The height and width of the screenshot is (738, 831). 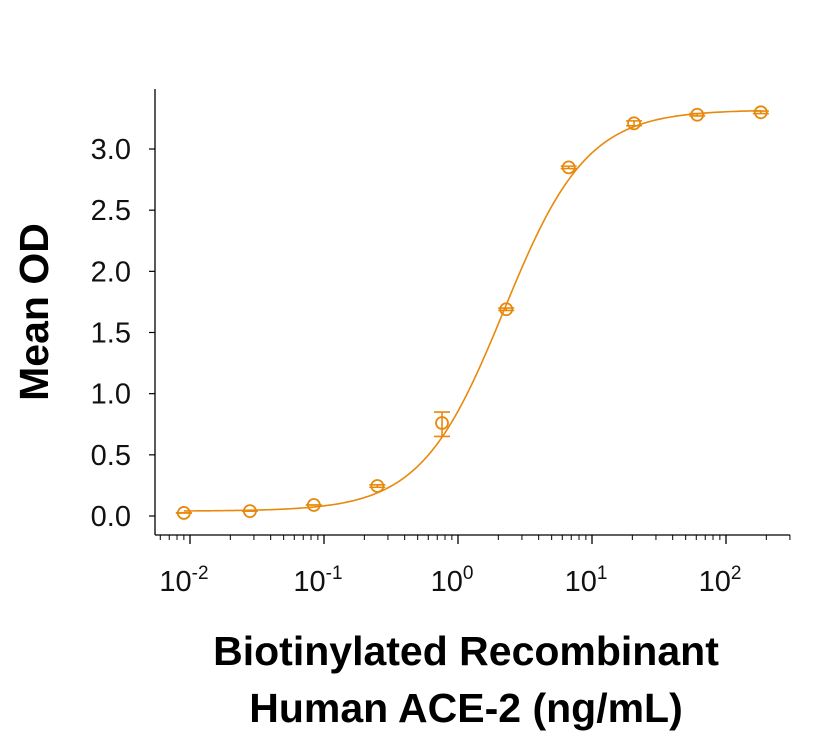 What do you see at coordinates (111, 517) in the screenshot?
I see `y-tick-label: 0.0` at bounding box center [111, 517].